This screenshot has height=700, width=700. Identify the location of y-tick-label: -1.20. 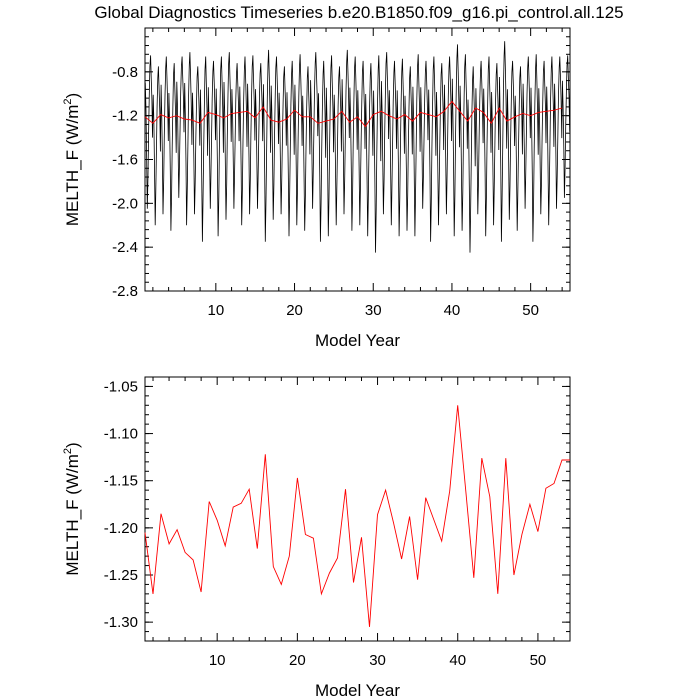
(121, 528).